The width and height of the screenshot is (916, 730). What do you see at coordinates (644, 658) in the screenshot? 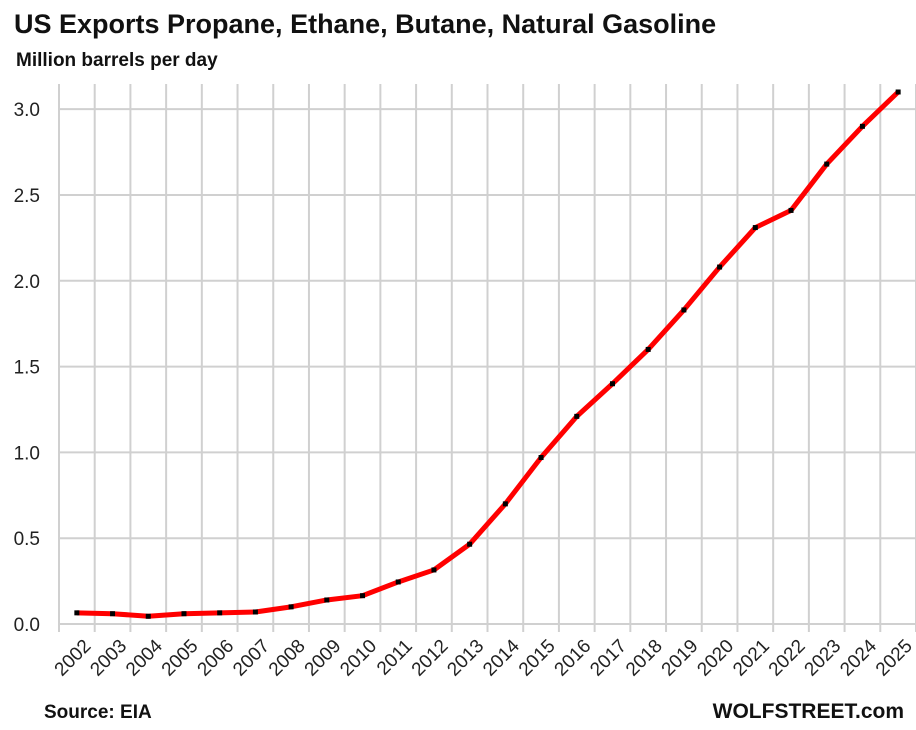
I see `x-tick-label: 2018` at bounding box center [644, 658].